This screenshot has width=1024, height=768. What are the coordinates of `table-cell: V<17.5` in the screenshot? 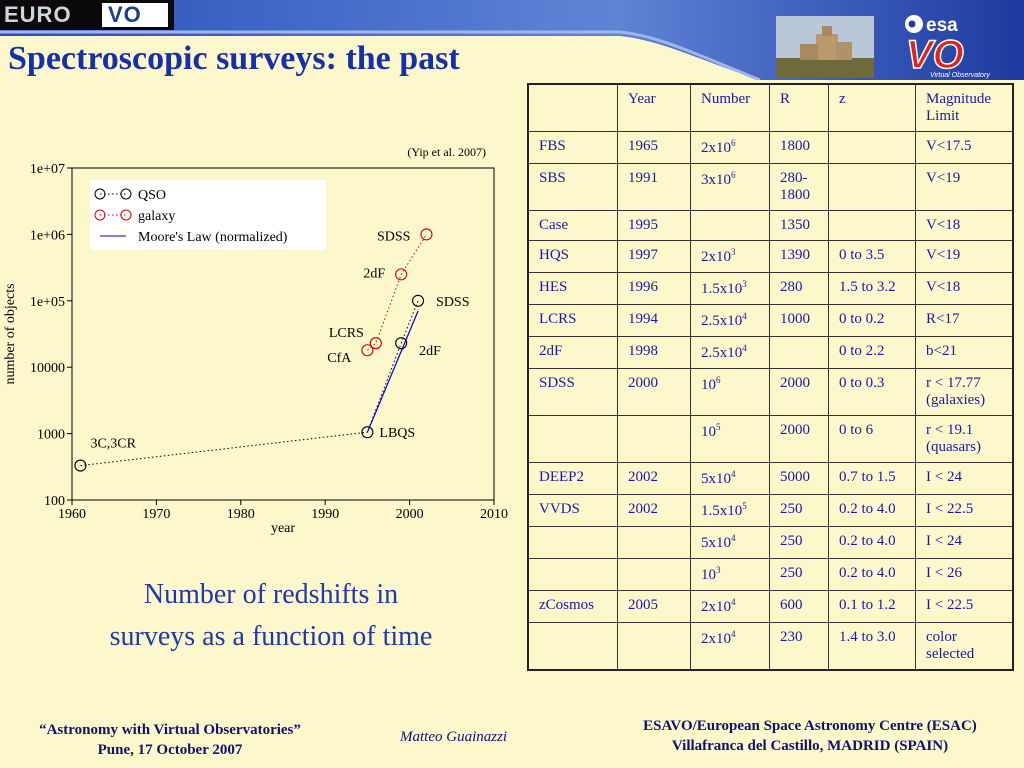 It's located at (964, 147).